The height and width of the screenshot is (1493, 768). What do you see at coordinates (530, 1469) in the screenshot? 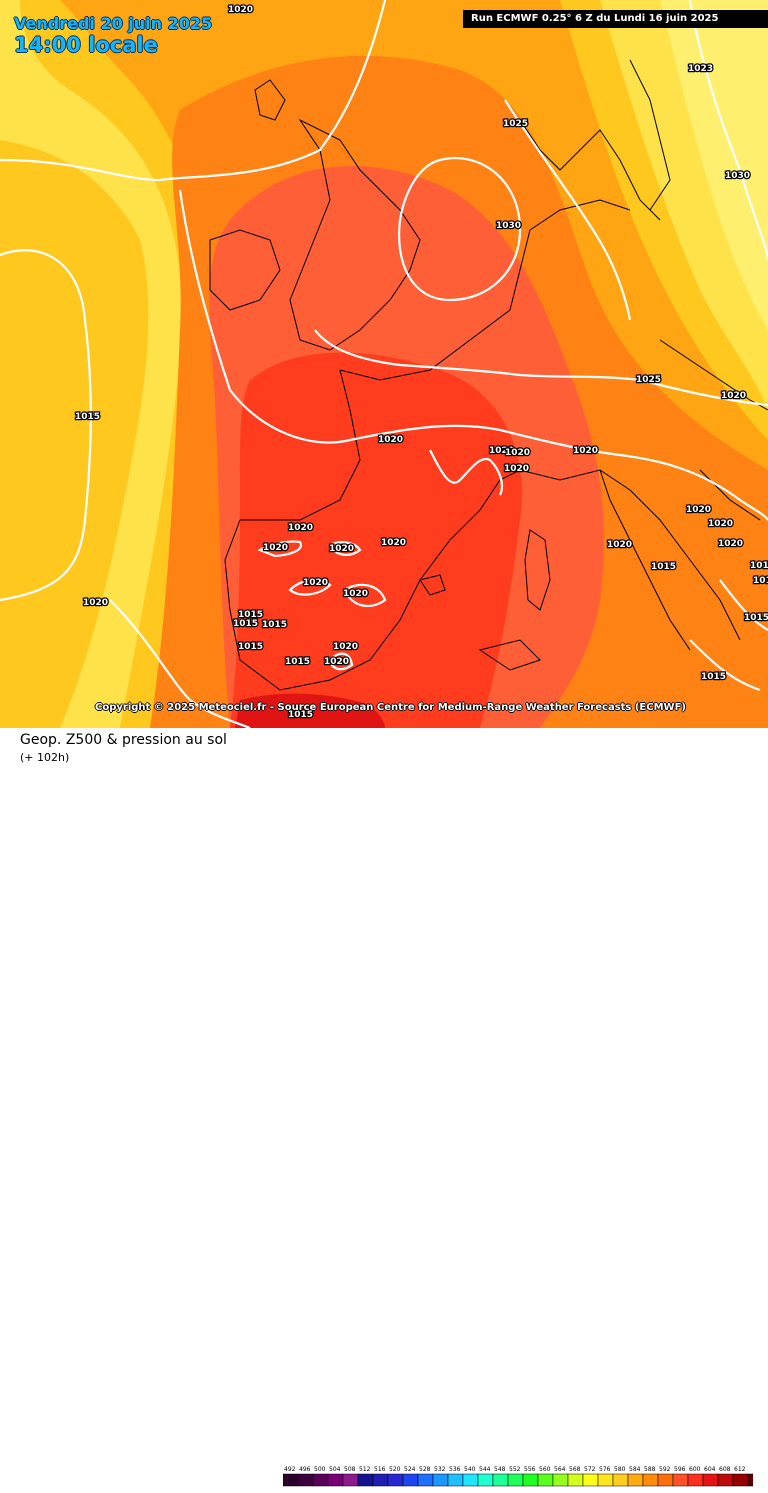
I see `scale-tick-label: 556` at bounding box center [530, 1469].